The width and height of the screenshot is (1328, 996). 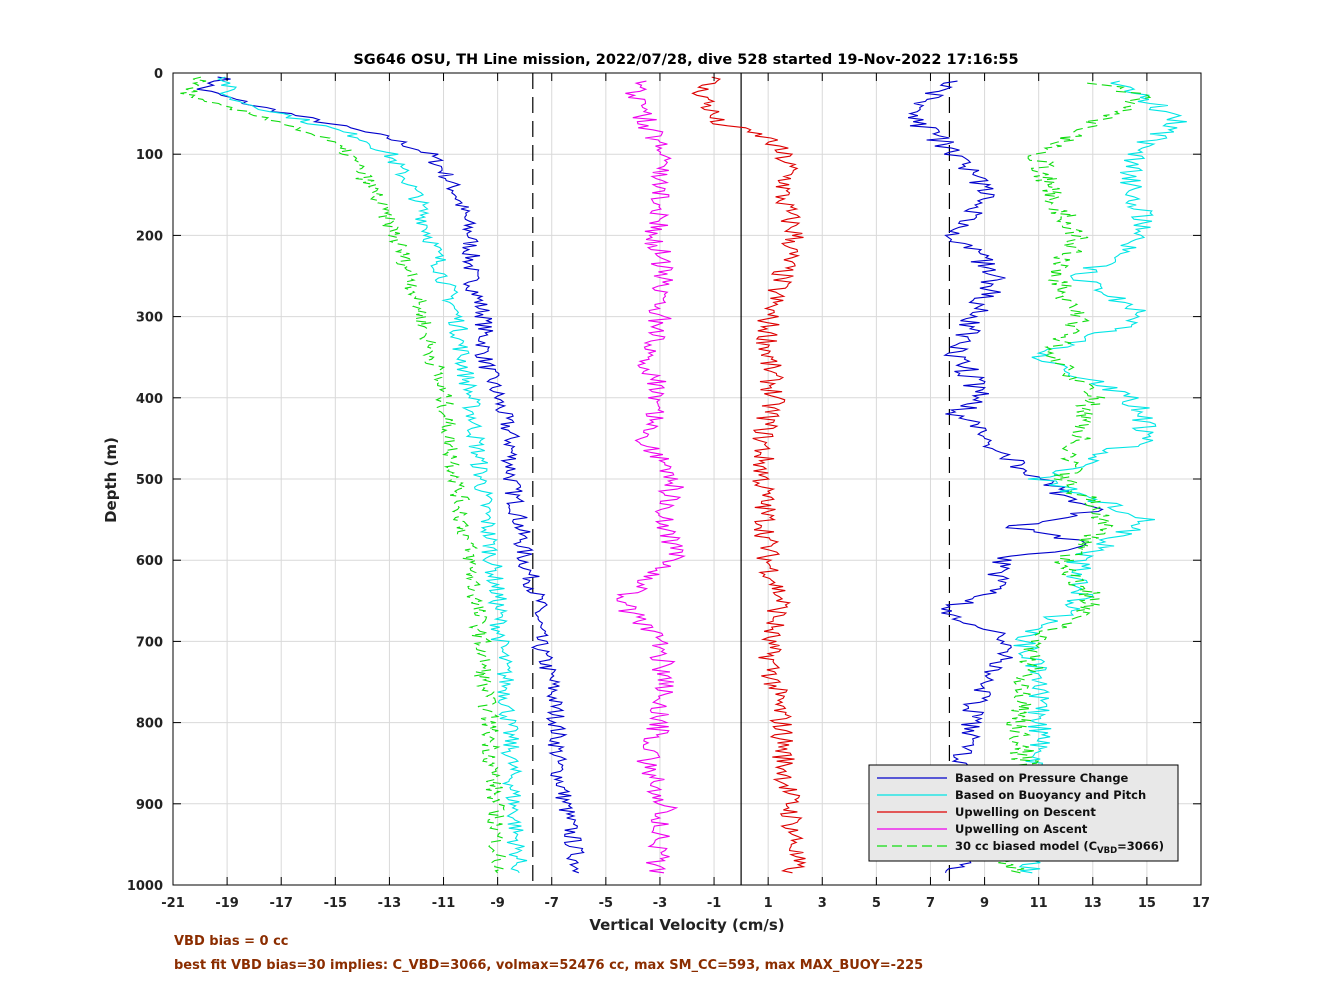 I want to click on x-tick-label: -19, so click(x=227, y=903).